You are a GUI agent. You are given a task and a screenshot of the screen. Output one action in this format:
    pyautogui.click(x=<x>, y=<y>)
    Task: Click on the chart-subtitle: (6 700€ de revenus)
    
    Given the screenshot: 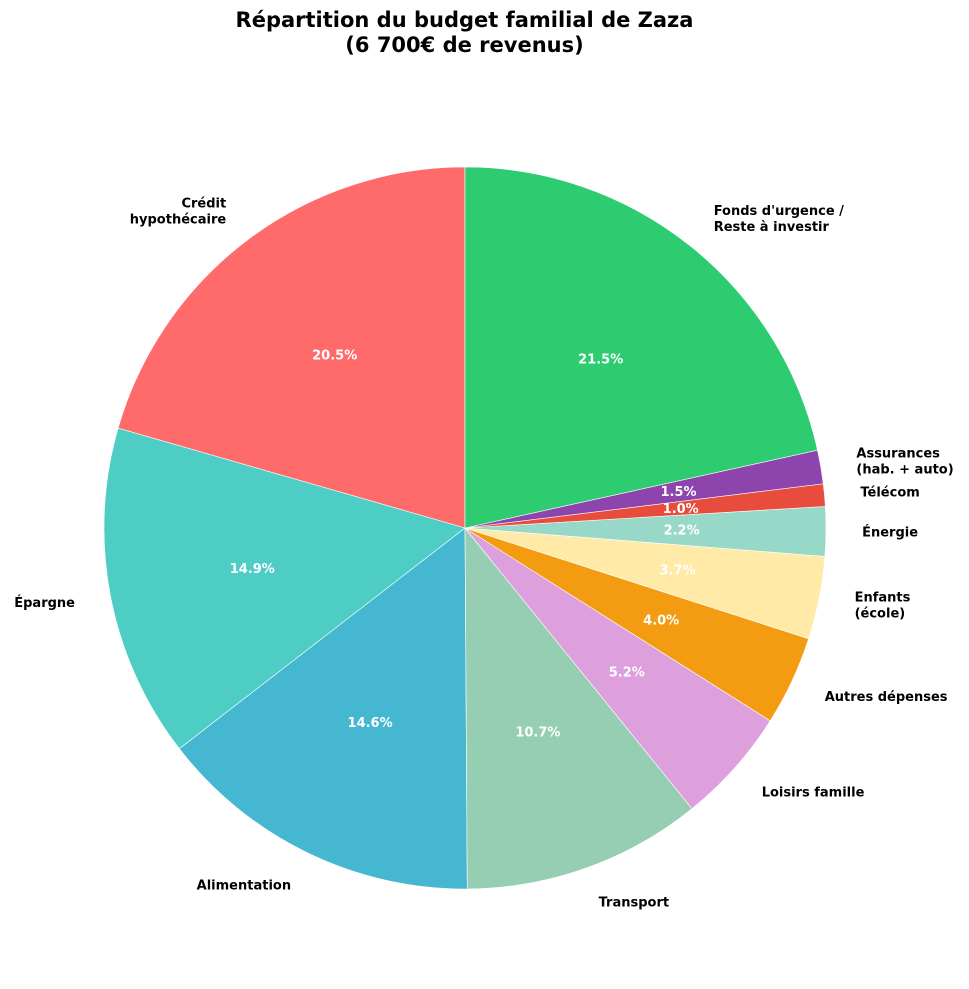 What is the action you would take?
    pyautogui.click(x=464, y=45)
    